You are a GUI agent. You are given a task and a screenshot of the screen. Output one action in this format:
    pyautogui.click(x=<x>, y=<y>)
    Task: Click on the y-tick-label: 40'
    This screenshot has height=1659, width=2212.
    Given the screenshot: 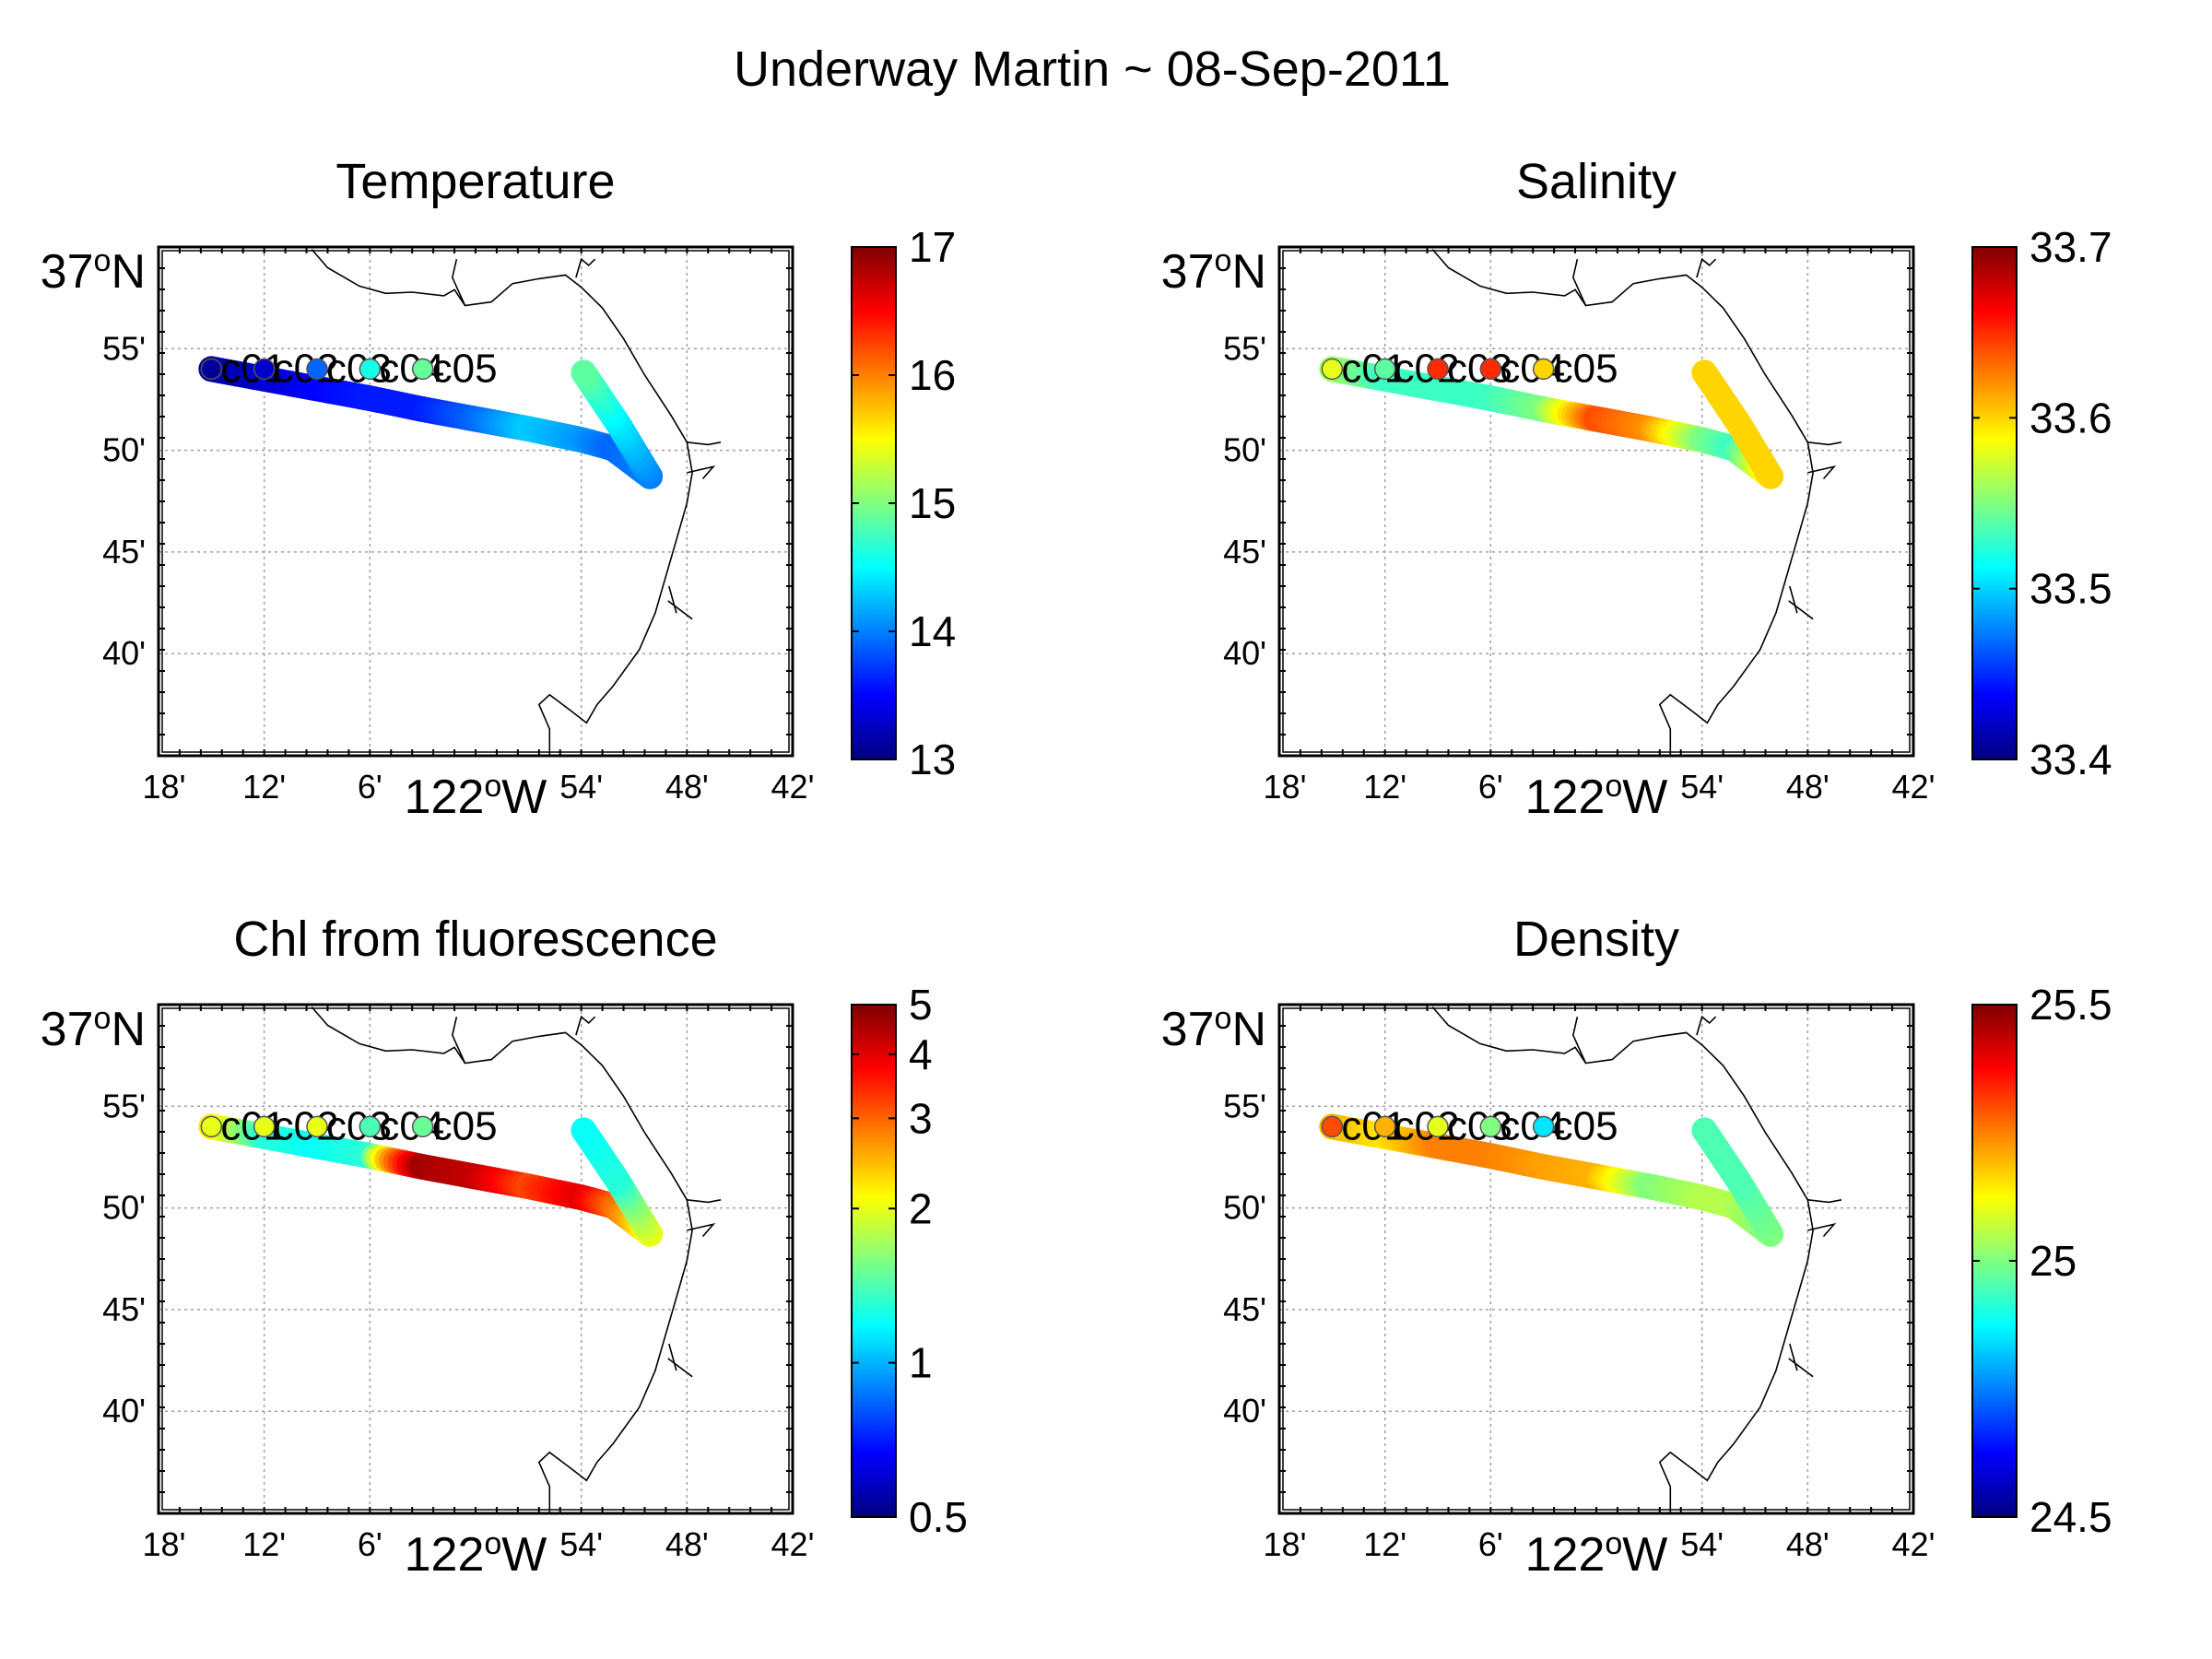 What is the action you would take?
    pyautogui.click(x=124, y=653)
    